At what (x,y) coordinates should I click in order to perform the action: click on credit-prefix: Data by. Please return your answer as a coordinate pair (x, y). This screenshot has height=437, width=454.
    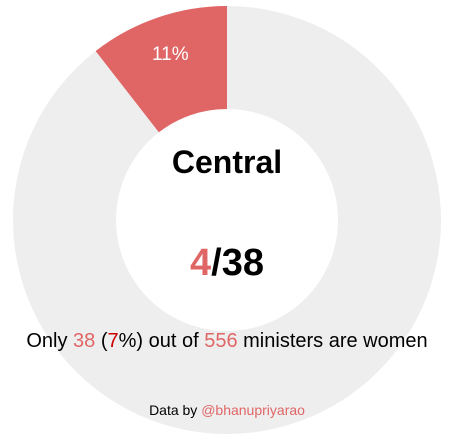
    Looking at the image, I should click on (175, 410).